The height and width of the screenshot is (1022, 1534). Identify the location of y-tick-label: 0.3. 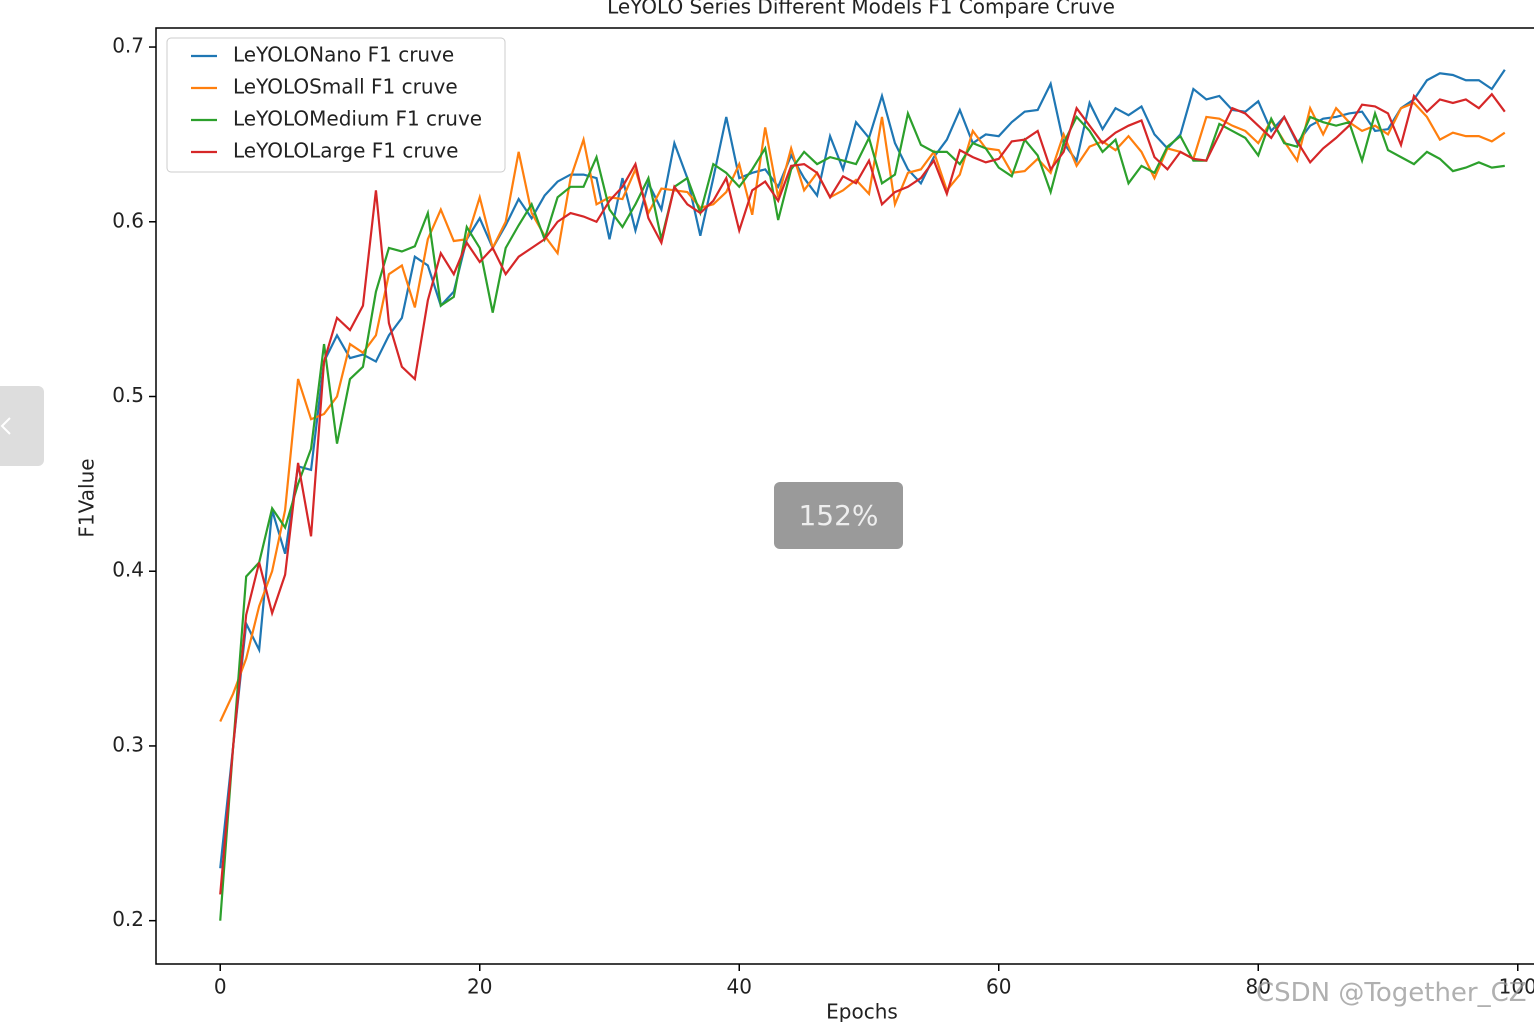
(128, 744).